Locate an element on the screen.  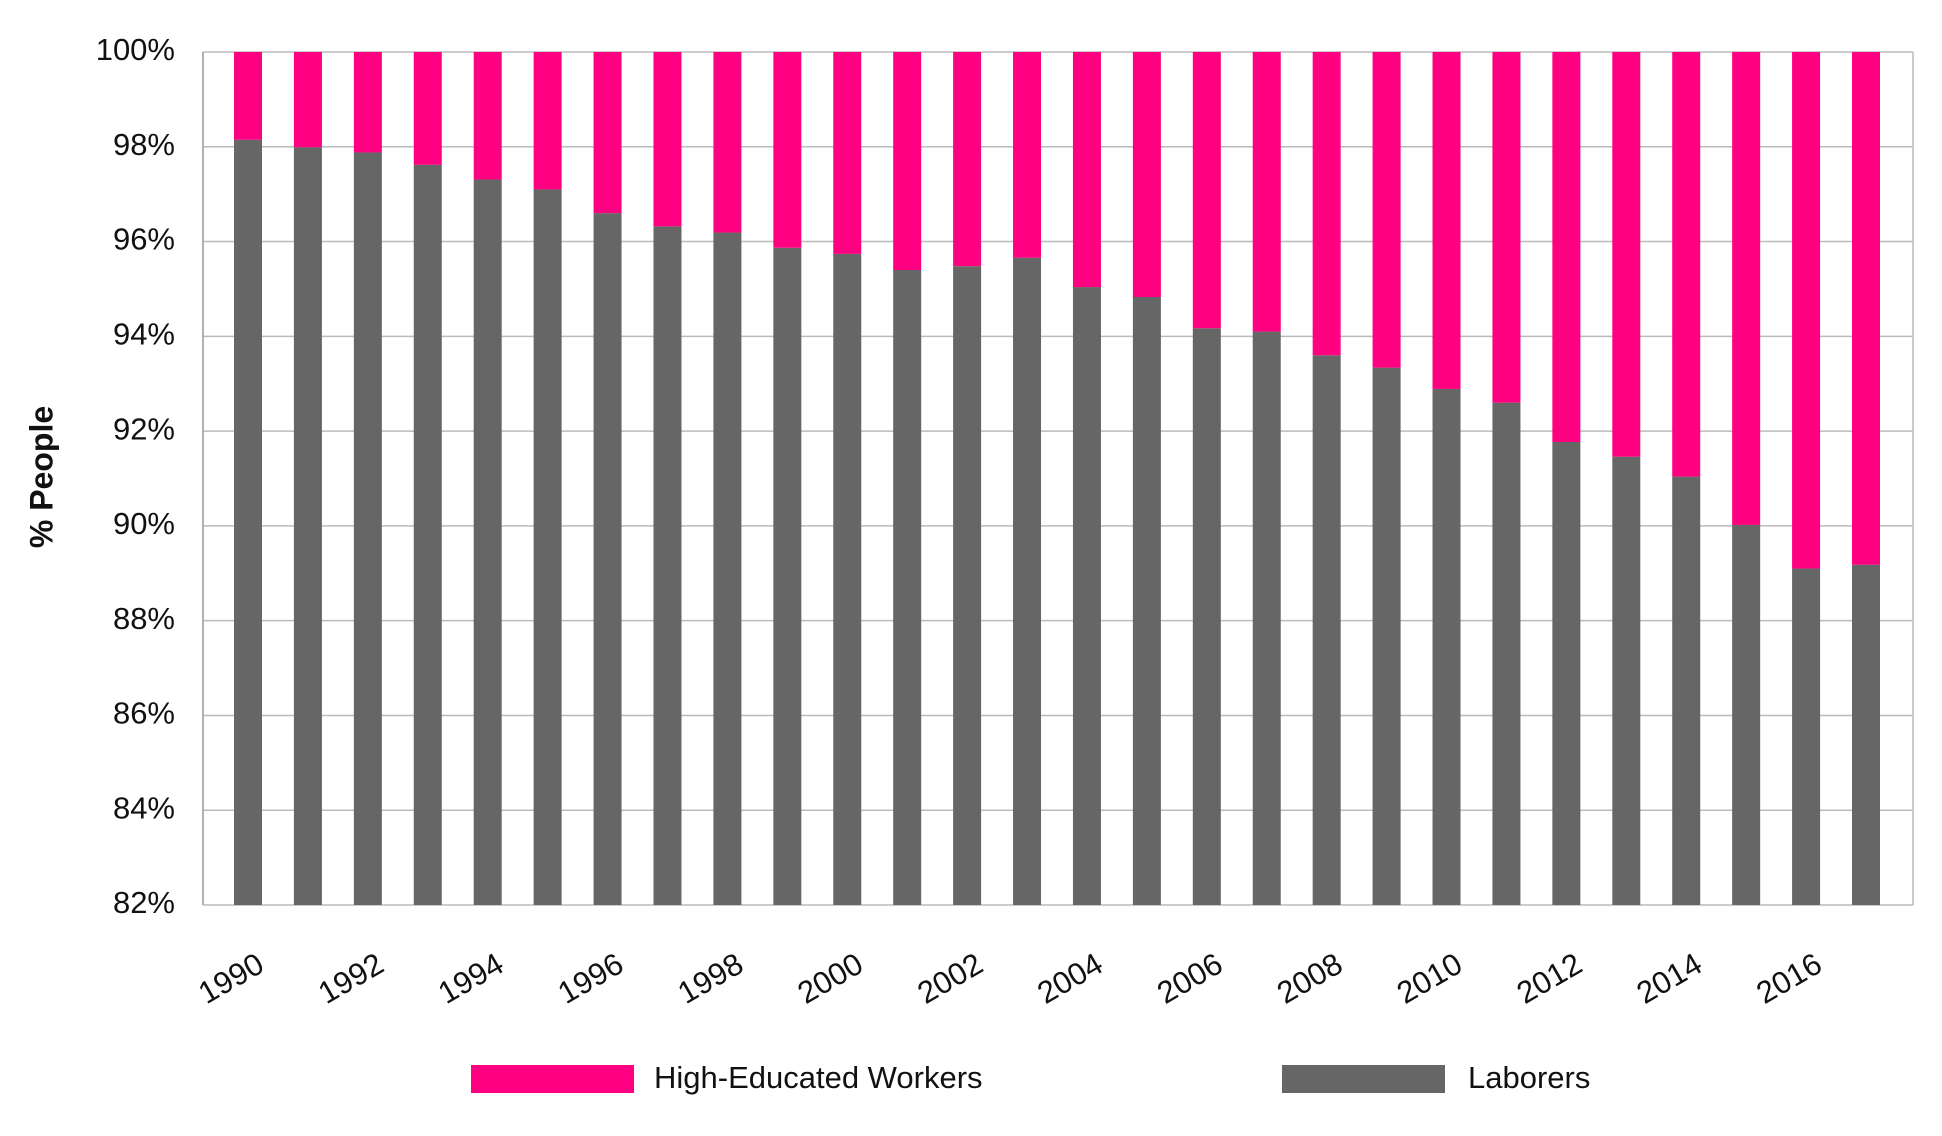
legend-label: Laborers is located at coordinates (1529, 1077).